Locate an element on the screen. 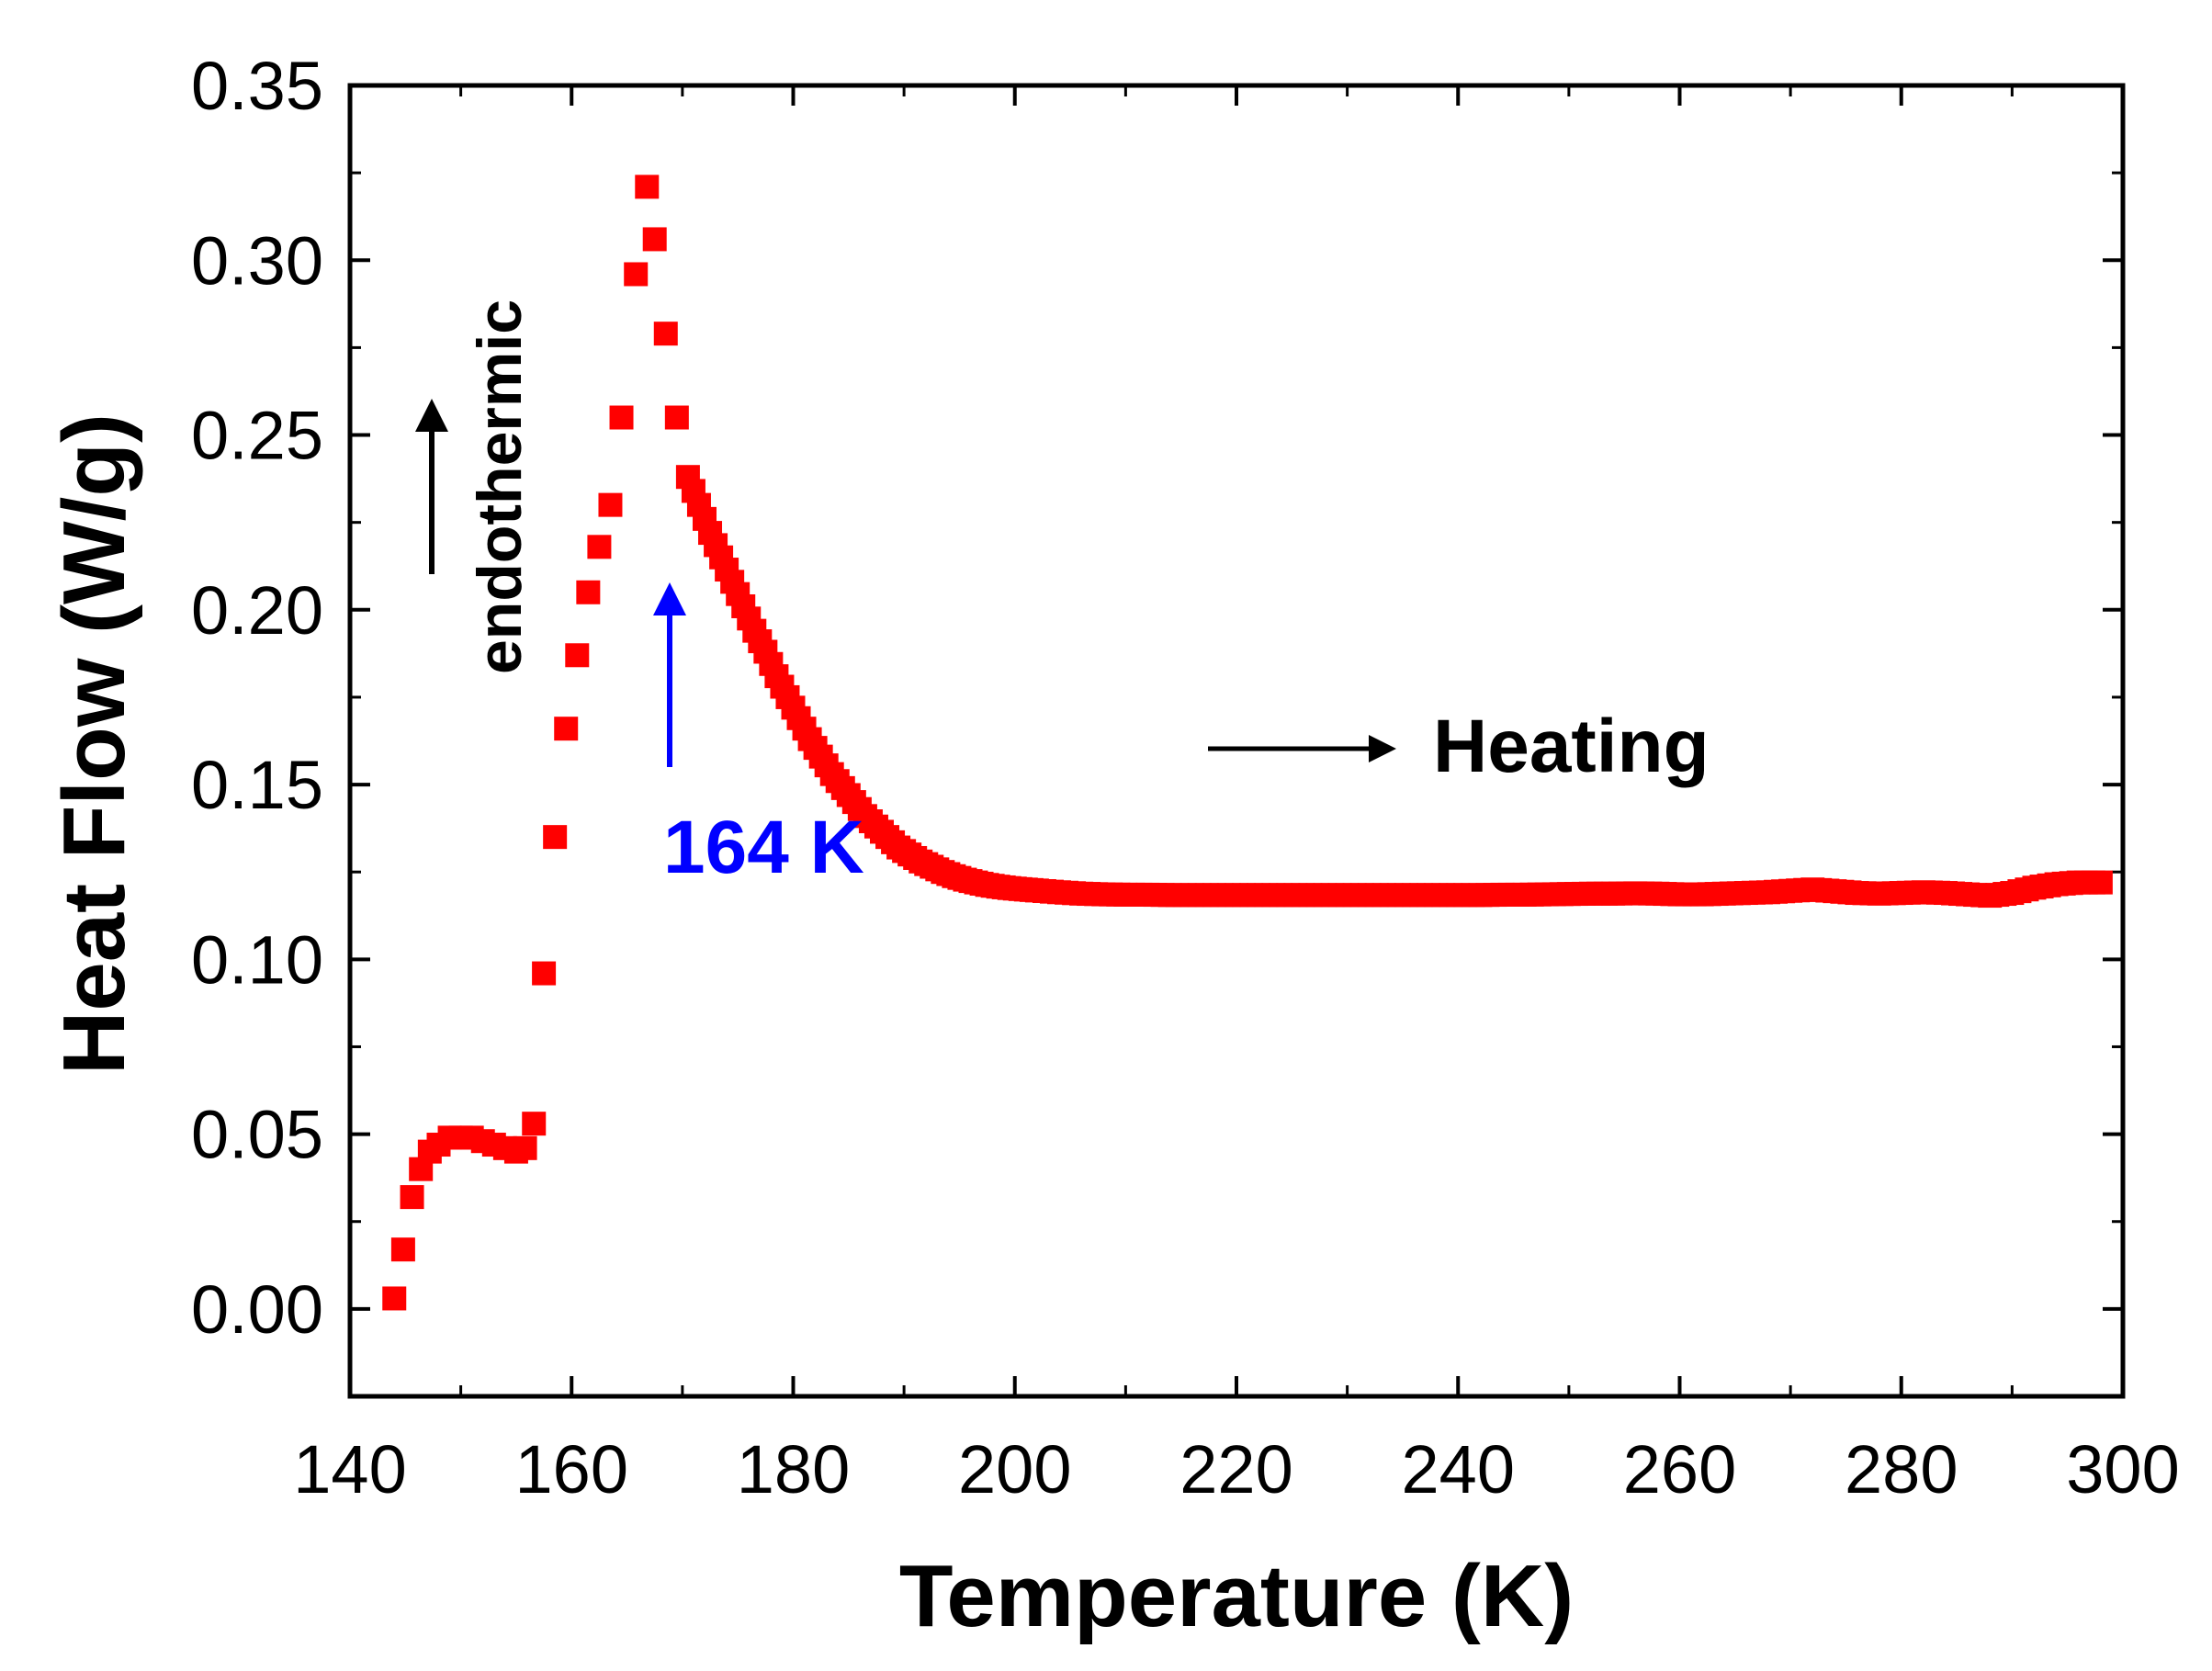 The width and height of the screenshot is (2212, 1671). x-tick-label: 220 is located at coordinates (1235, 1469).